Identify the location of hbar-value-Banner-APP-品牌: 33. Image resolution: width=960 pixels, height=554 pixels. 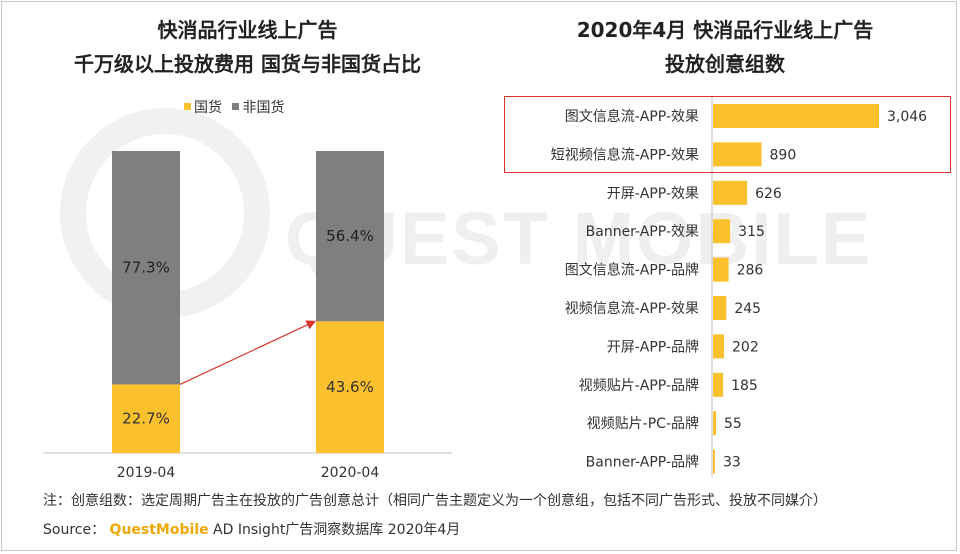
(732, 463).